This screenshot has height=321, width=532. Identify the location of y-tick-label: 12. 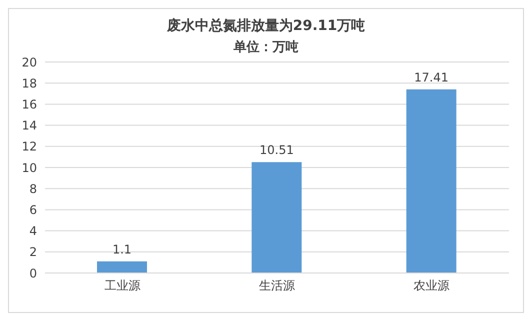
(29, 147).